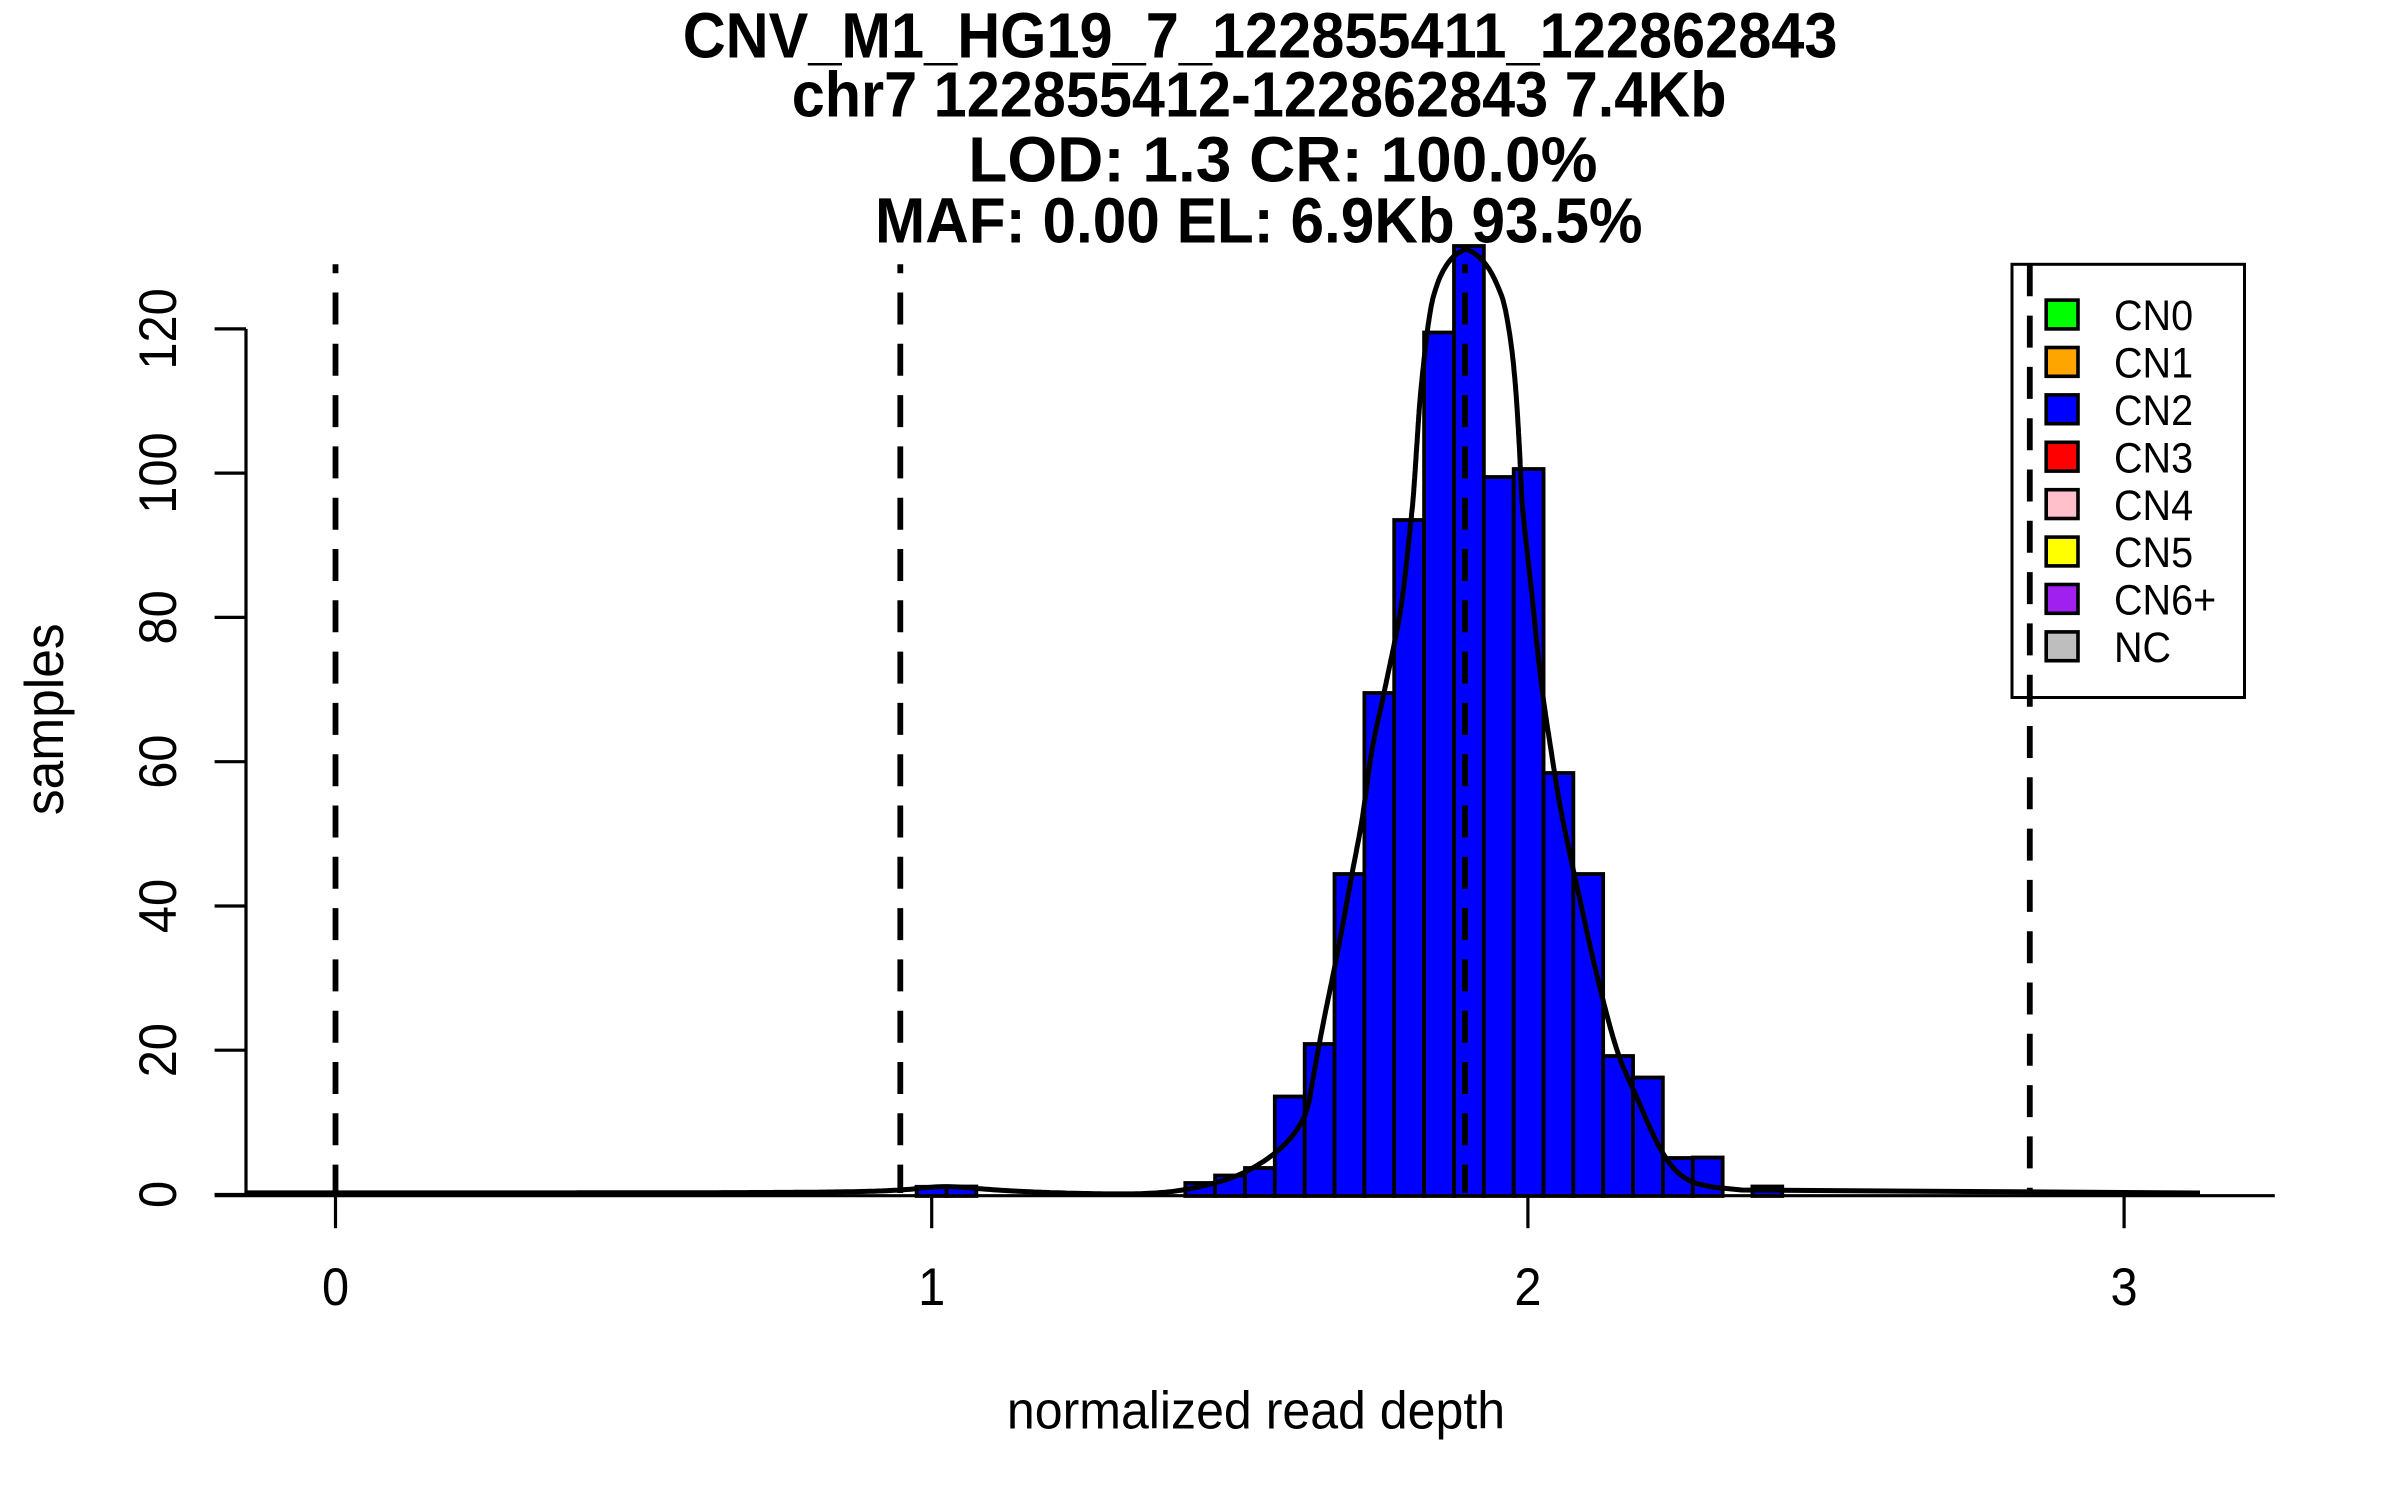  What do you see at coordinates (157, 328) in the screenshot?
I see `svg-text: 120` at bounding box center [157, 328].